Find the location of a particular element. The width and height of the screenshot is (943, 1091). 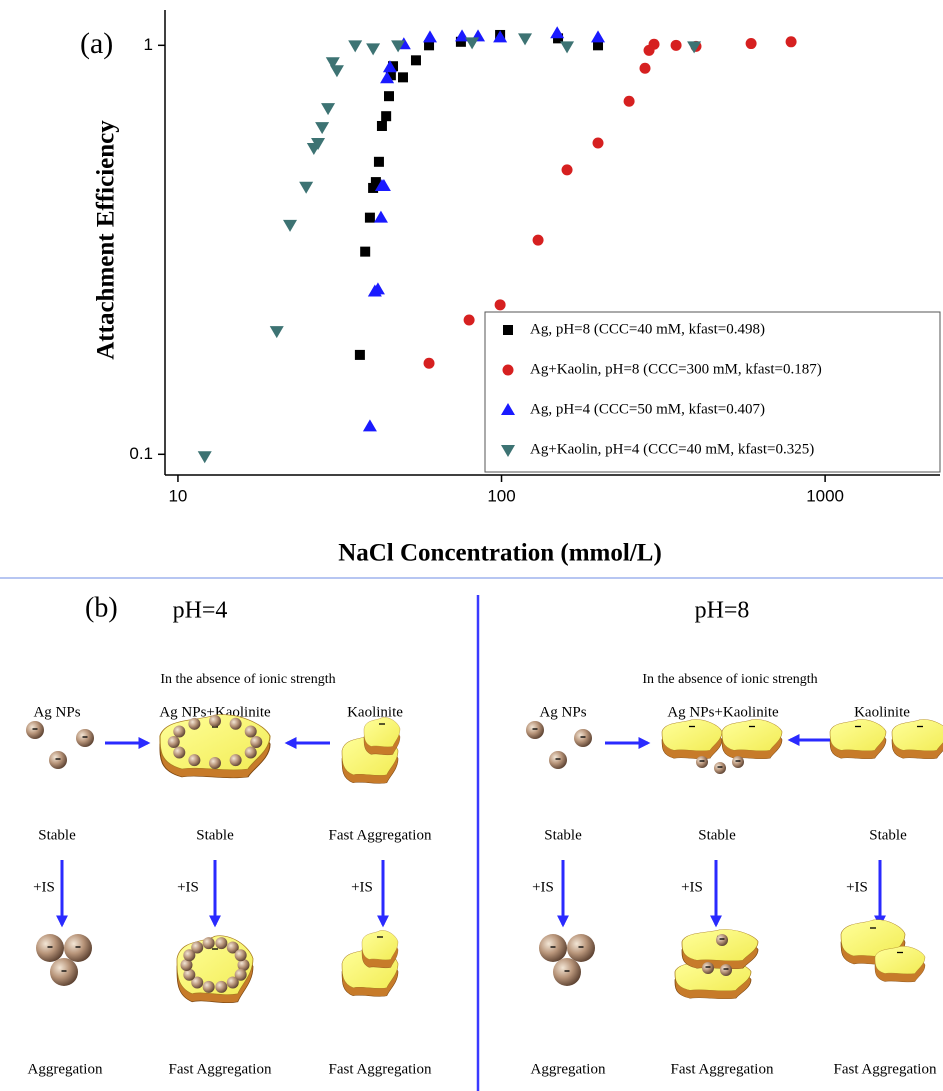

panel-subtitle: In the absence of ionic strength is located at coordinates (729, 679).